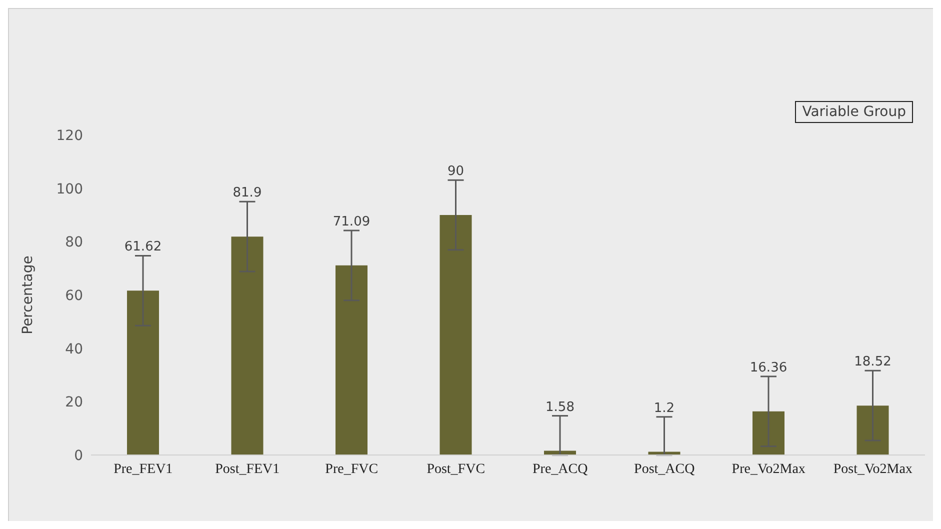  Describe the element at coordinates (854, 112) in the screenshot. I see `legend-title: Variable Group` at that location.